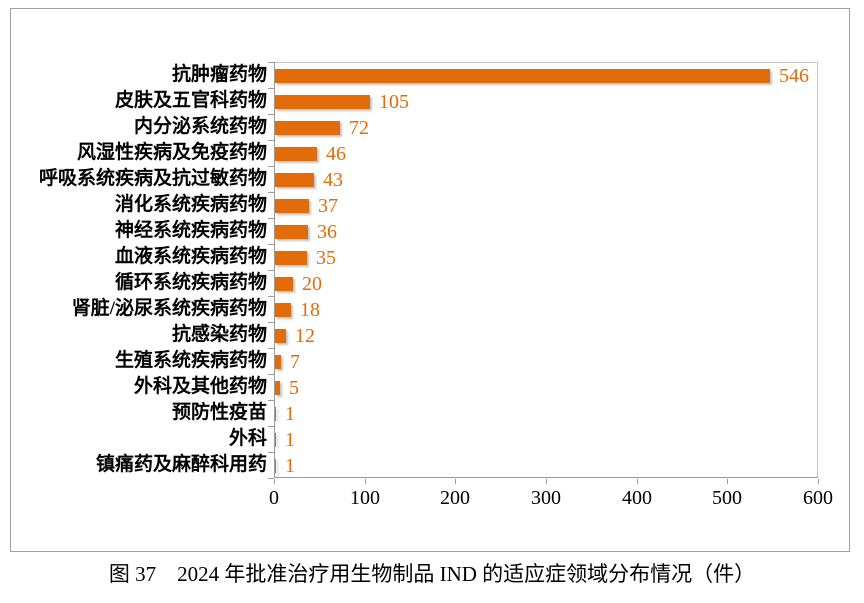 The height and width of the screenshot is (603, 864). I want to click on x-tick-label: 600, so click(818, 498).